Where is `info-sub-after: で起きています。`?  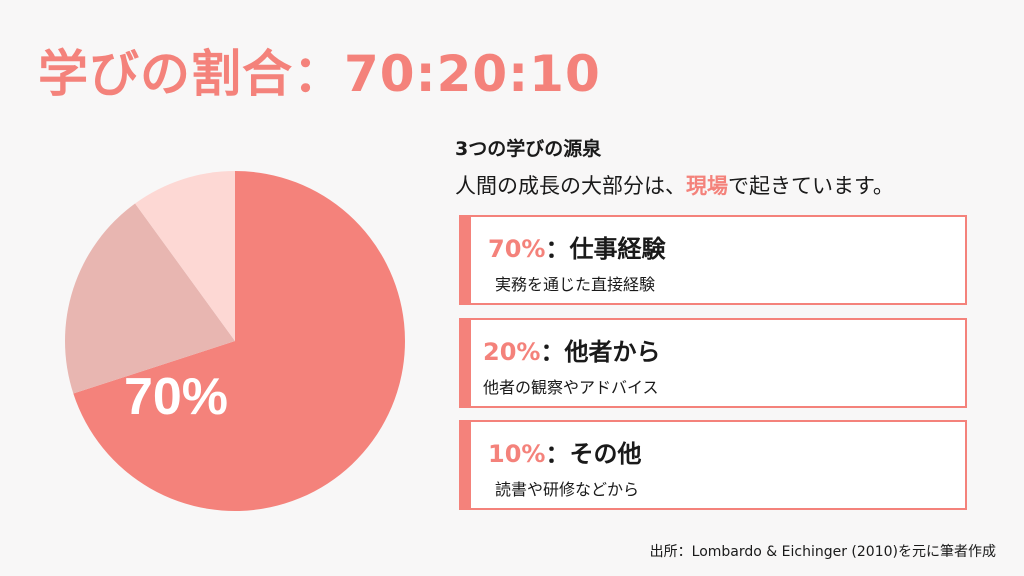 info-sub-after: で起きています。 is located at coordinates (811, 186).